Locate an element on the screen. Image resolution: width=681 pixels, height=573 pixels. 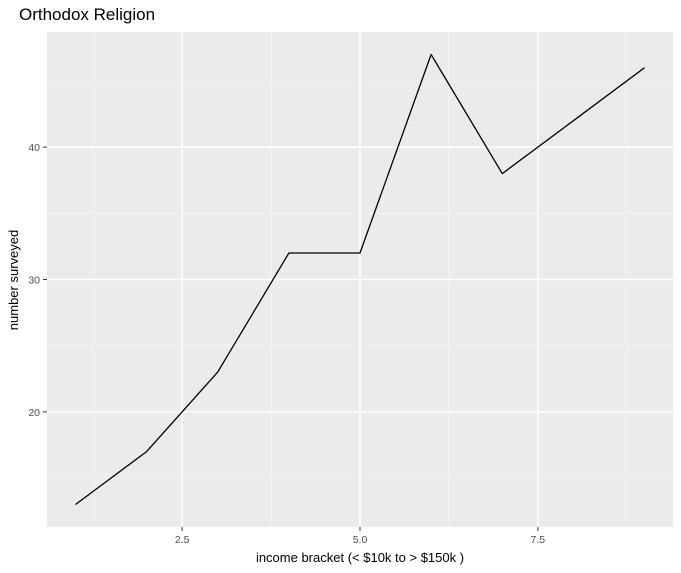
chart-title: Orthodox Religion is located at coordinates (87, 14).